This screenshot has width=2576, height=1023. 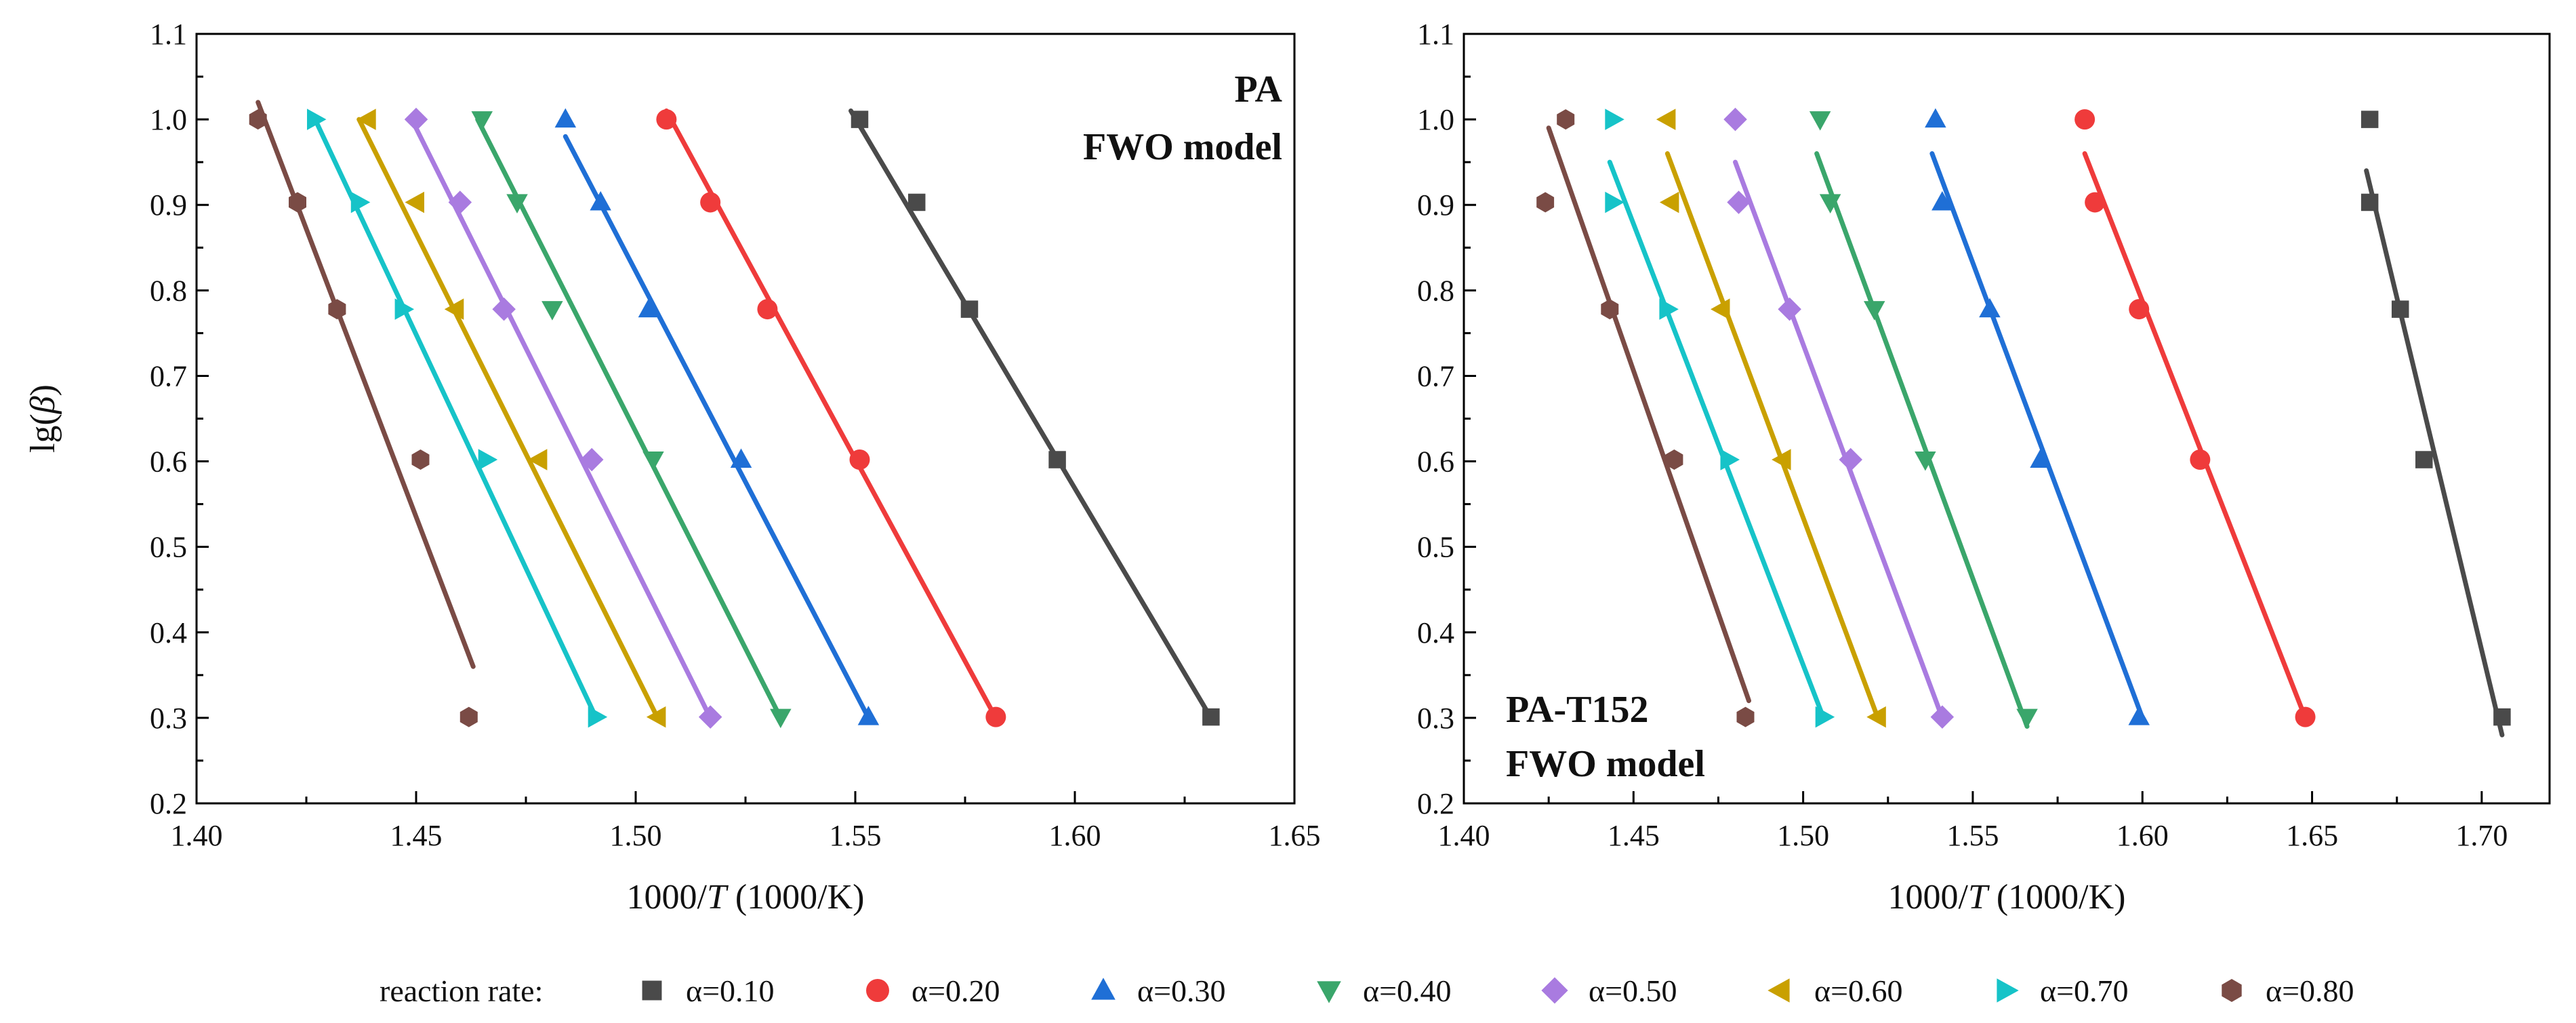 I want to click on legend-item-label: α=0.40, so click(x=1408, y=991).